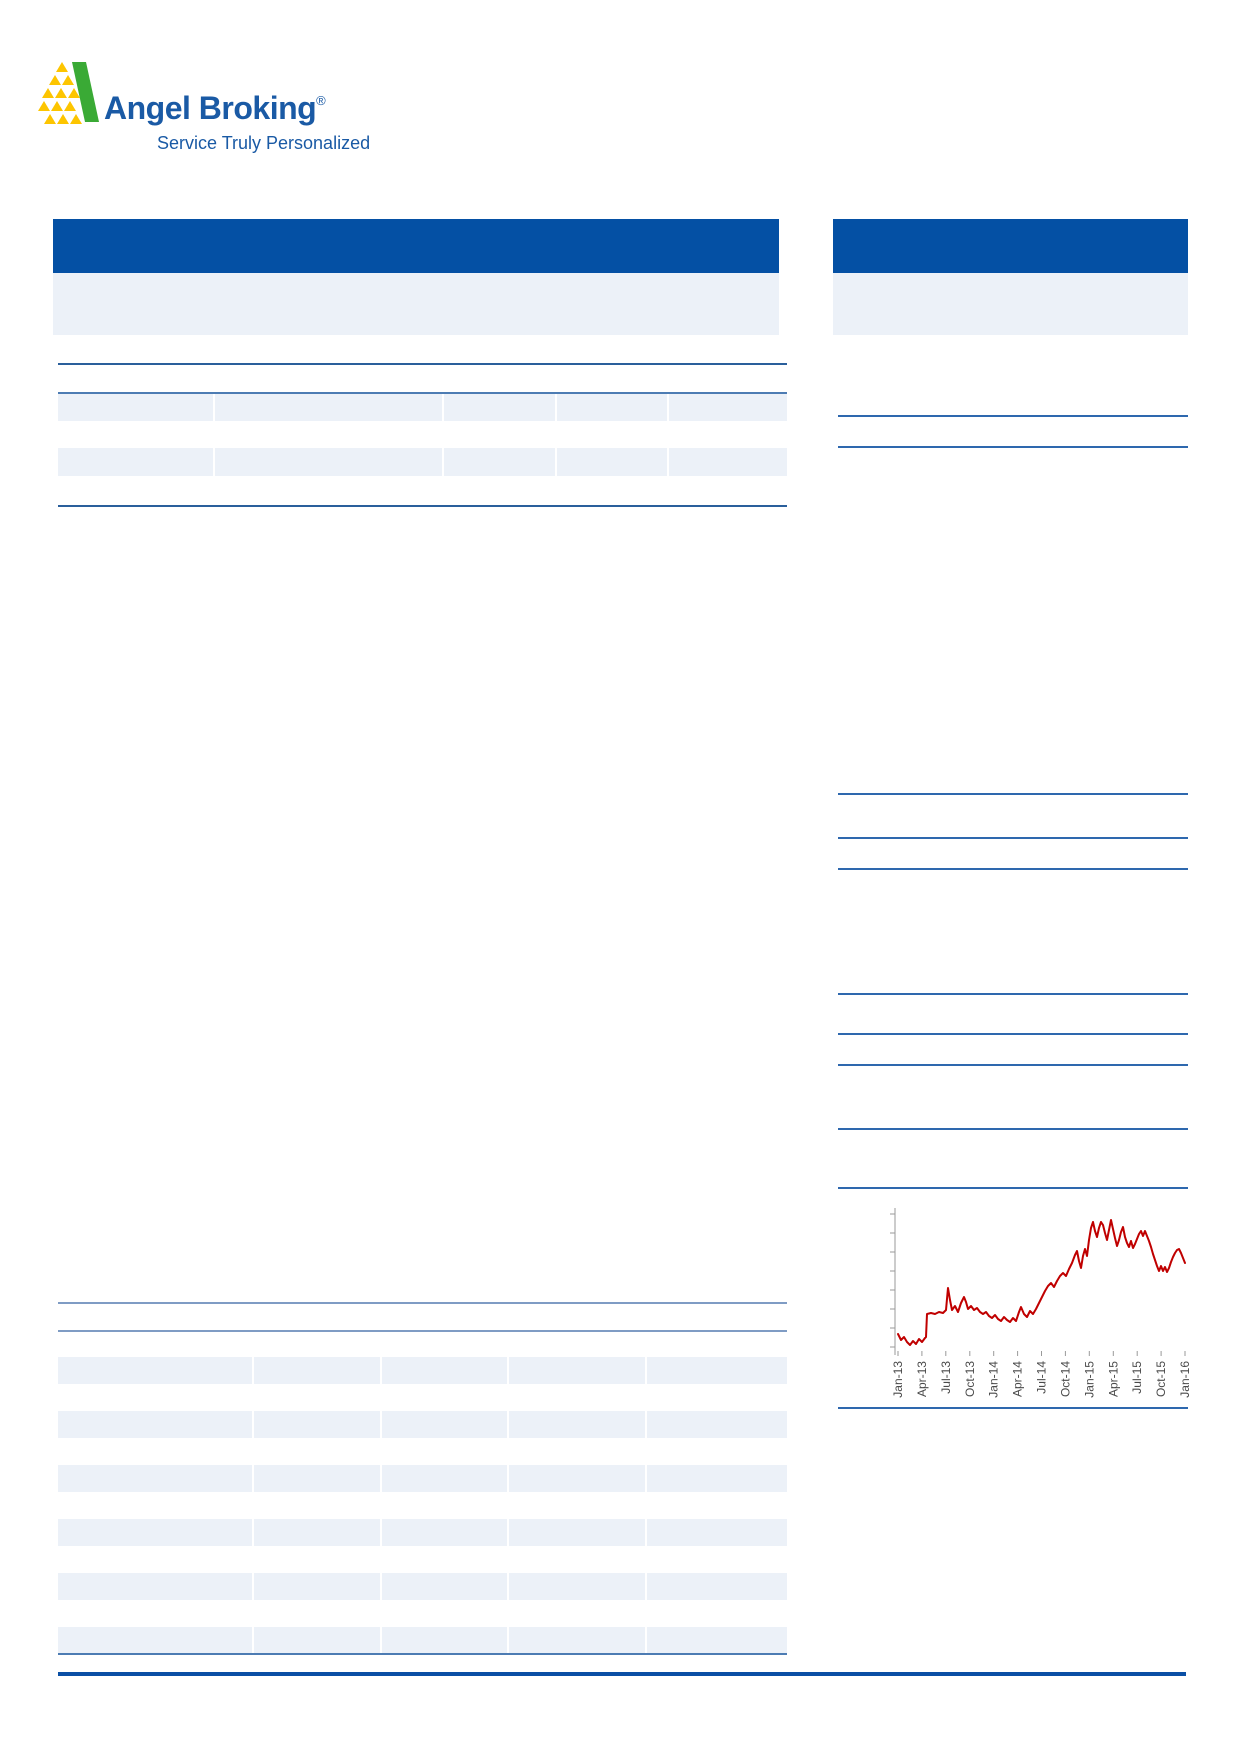 This screenshot has width=1240, height=1754. What do you see at coordinates (946, 1377) in the screenshot?
I see `x-axis-tick-label: Jul-13` at bounding box center [946, 1377].